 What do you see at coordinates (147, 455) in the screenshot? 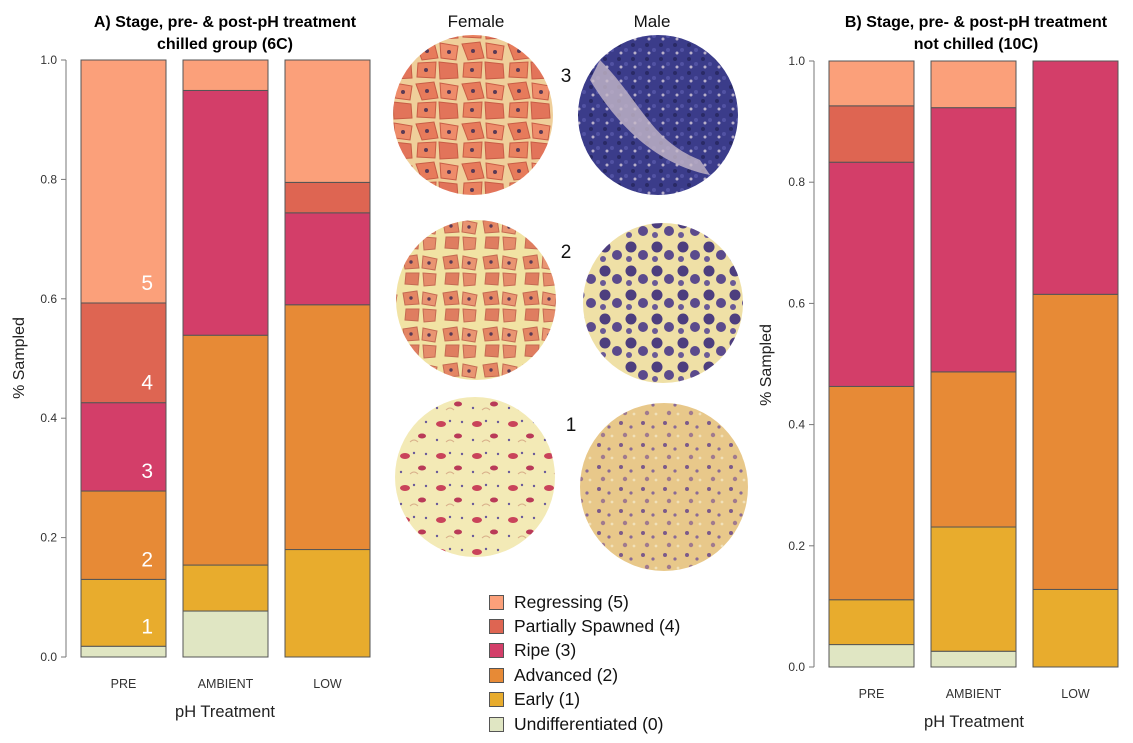
I see `chart-a-stage-labels: 1 2 3 4 5` at bounding box center [147, 455].